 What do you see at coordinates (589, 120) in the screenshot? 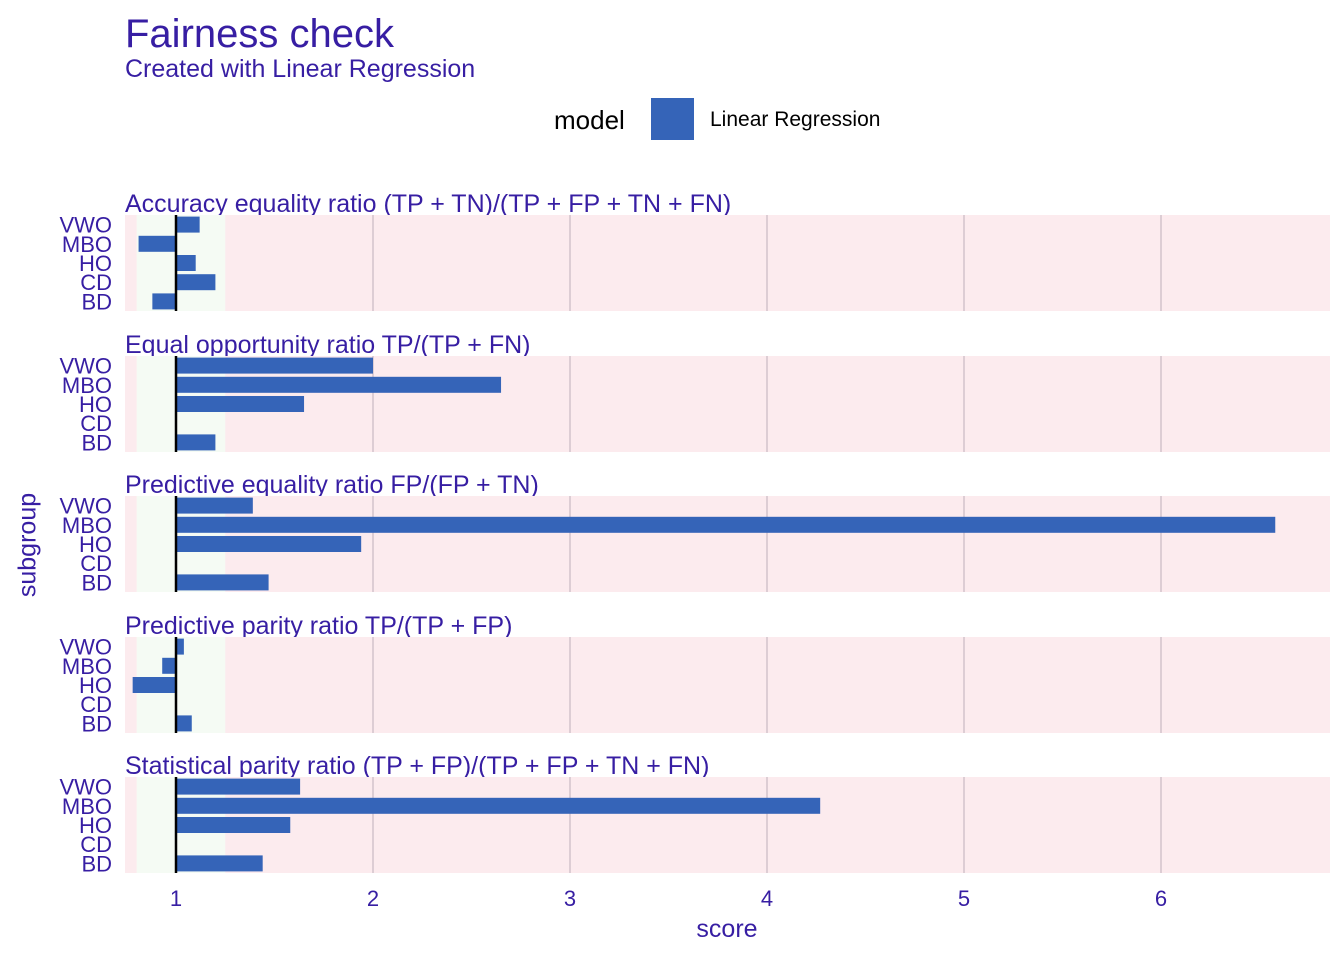
I see `legend-title: model` at bounding box center [589, 120].